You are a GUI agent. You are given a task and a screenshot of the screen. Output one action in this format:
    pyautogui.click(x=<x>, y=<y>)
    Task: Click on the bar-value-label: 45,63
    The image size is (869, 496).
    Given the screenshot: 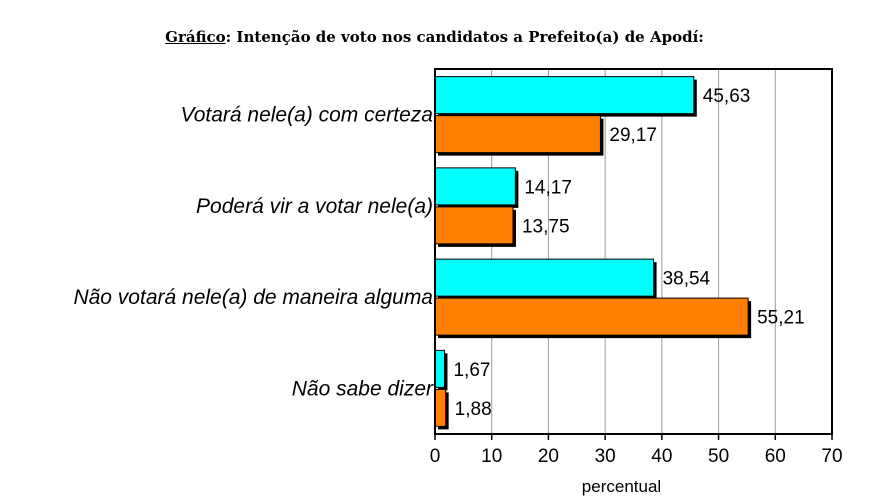 What is the action you would take?
    pyautogui.click(x=727, y=96)
    